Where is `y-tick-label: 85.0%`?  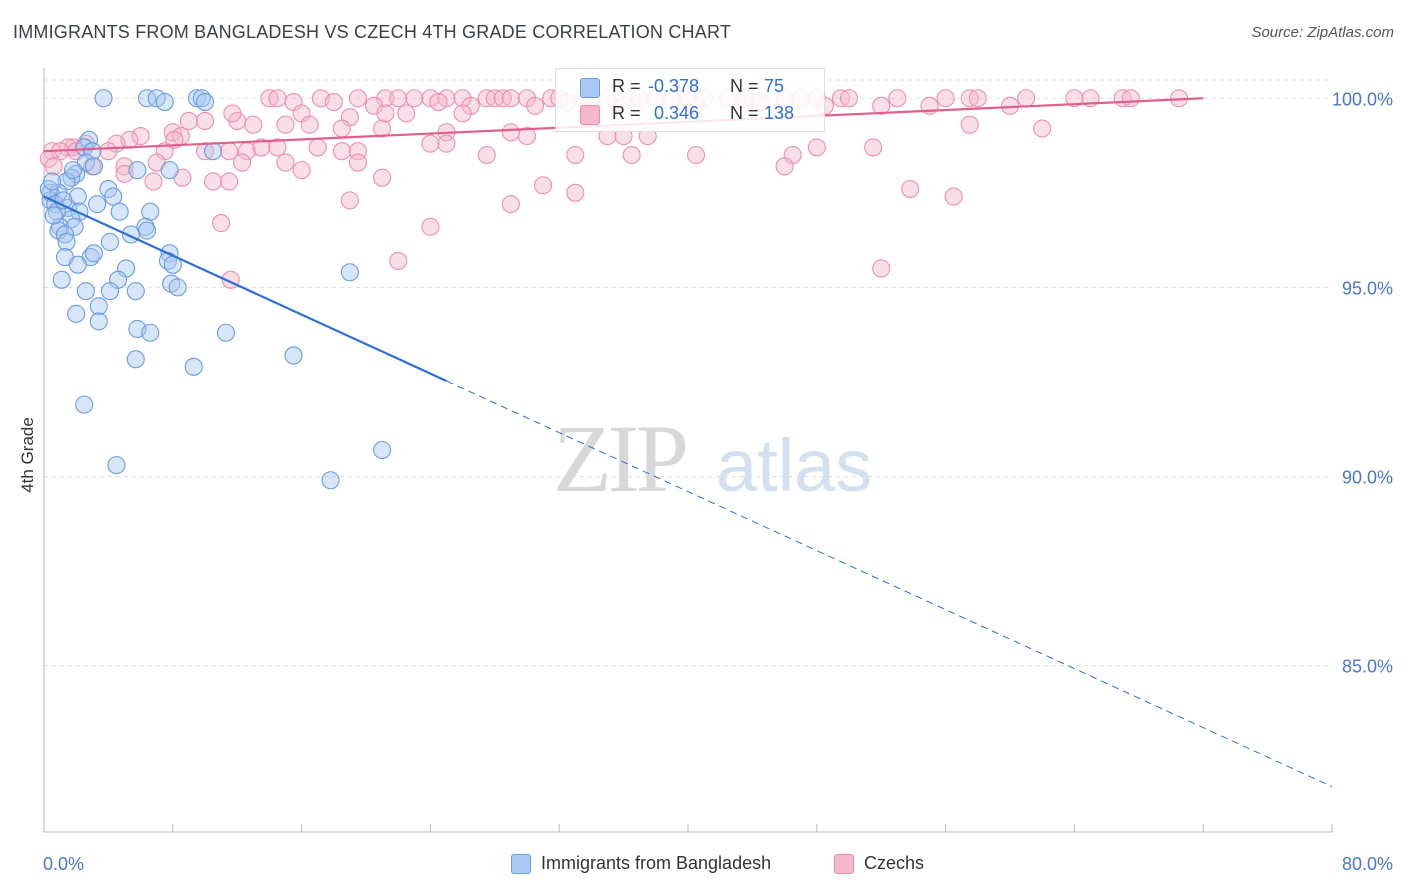
y-tick-label: 85.0% is located at coordinates (1367, 667).